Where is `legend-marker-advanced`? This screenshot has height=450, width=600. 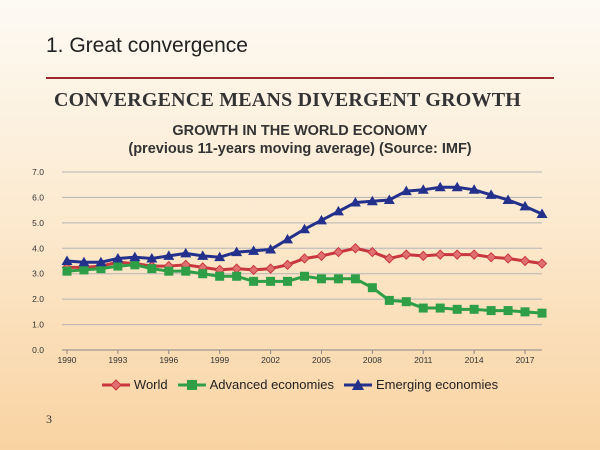
legend-marker-advanced is located at coordinates (191, 384).